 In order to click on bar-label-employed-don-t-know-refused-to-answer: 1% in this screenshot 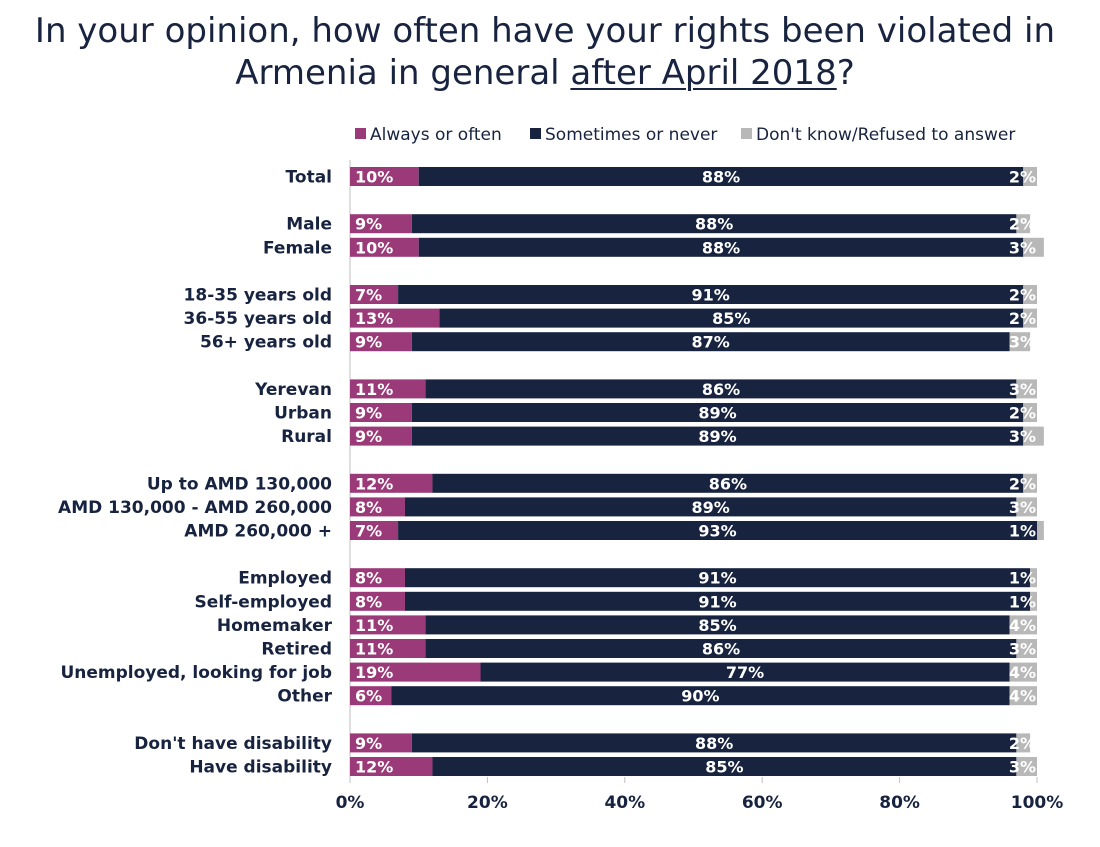, I will do `click(1022, 578)`.